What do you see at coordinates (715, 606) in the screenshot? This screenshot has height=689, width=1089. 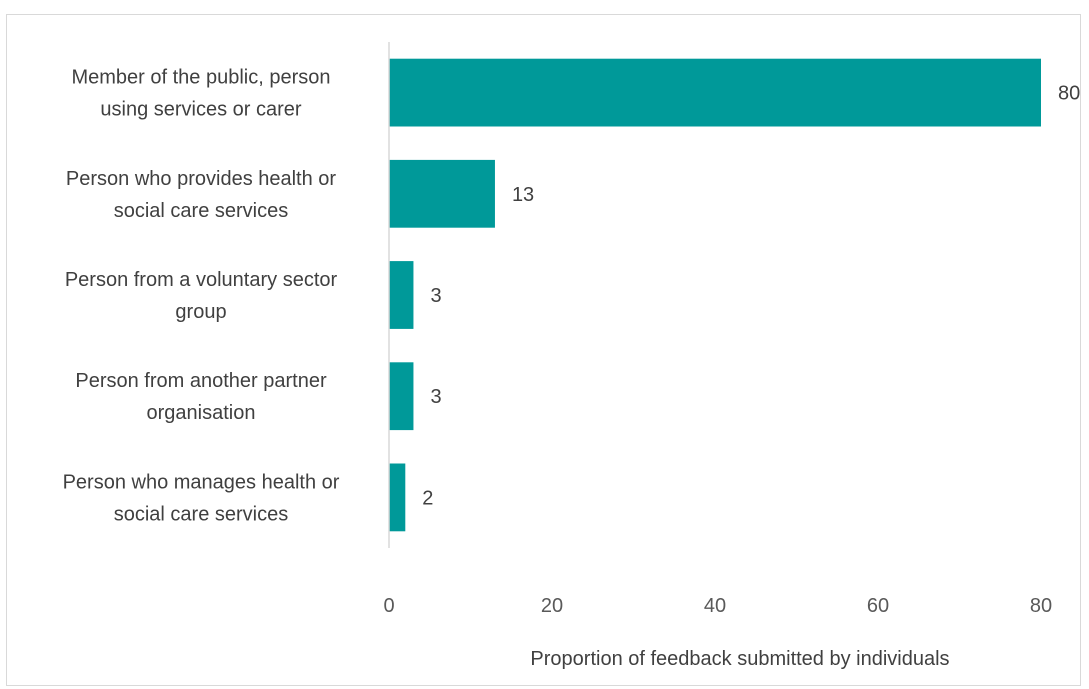 I see `x-tick-label: 40` at bounding box center [715, 606].